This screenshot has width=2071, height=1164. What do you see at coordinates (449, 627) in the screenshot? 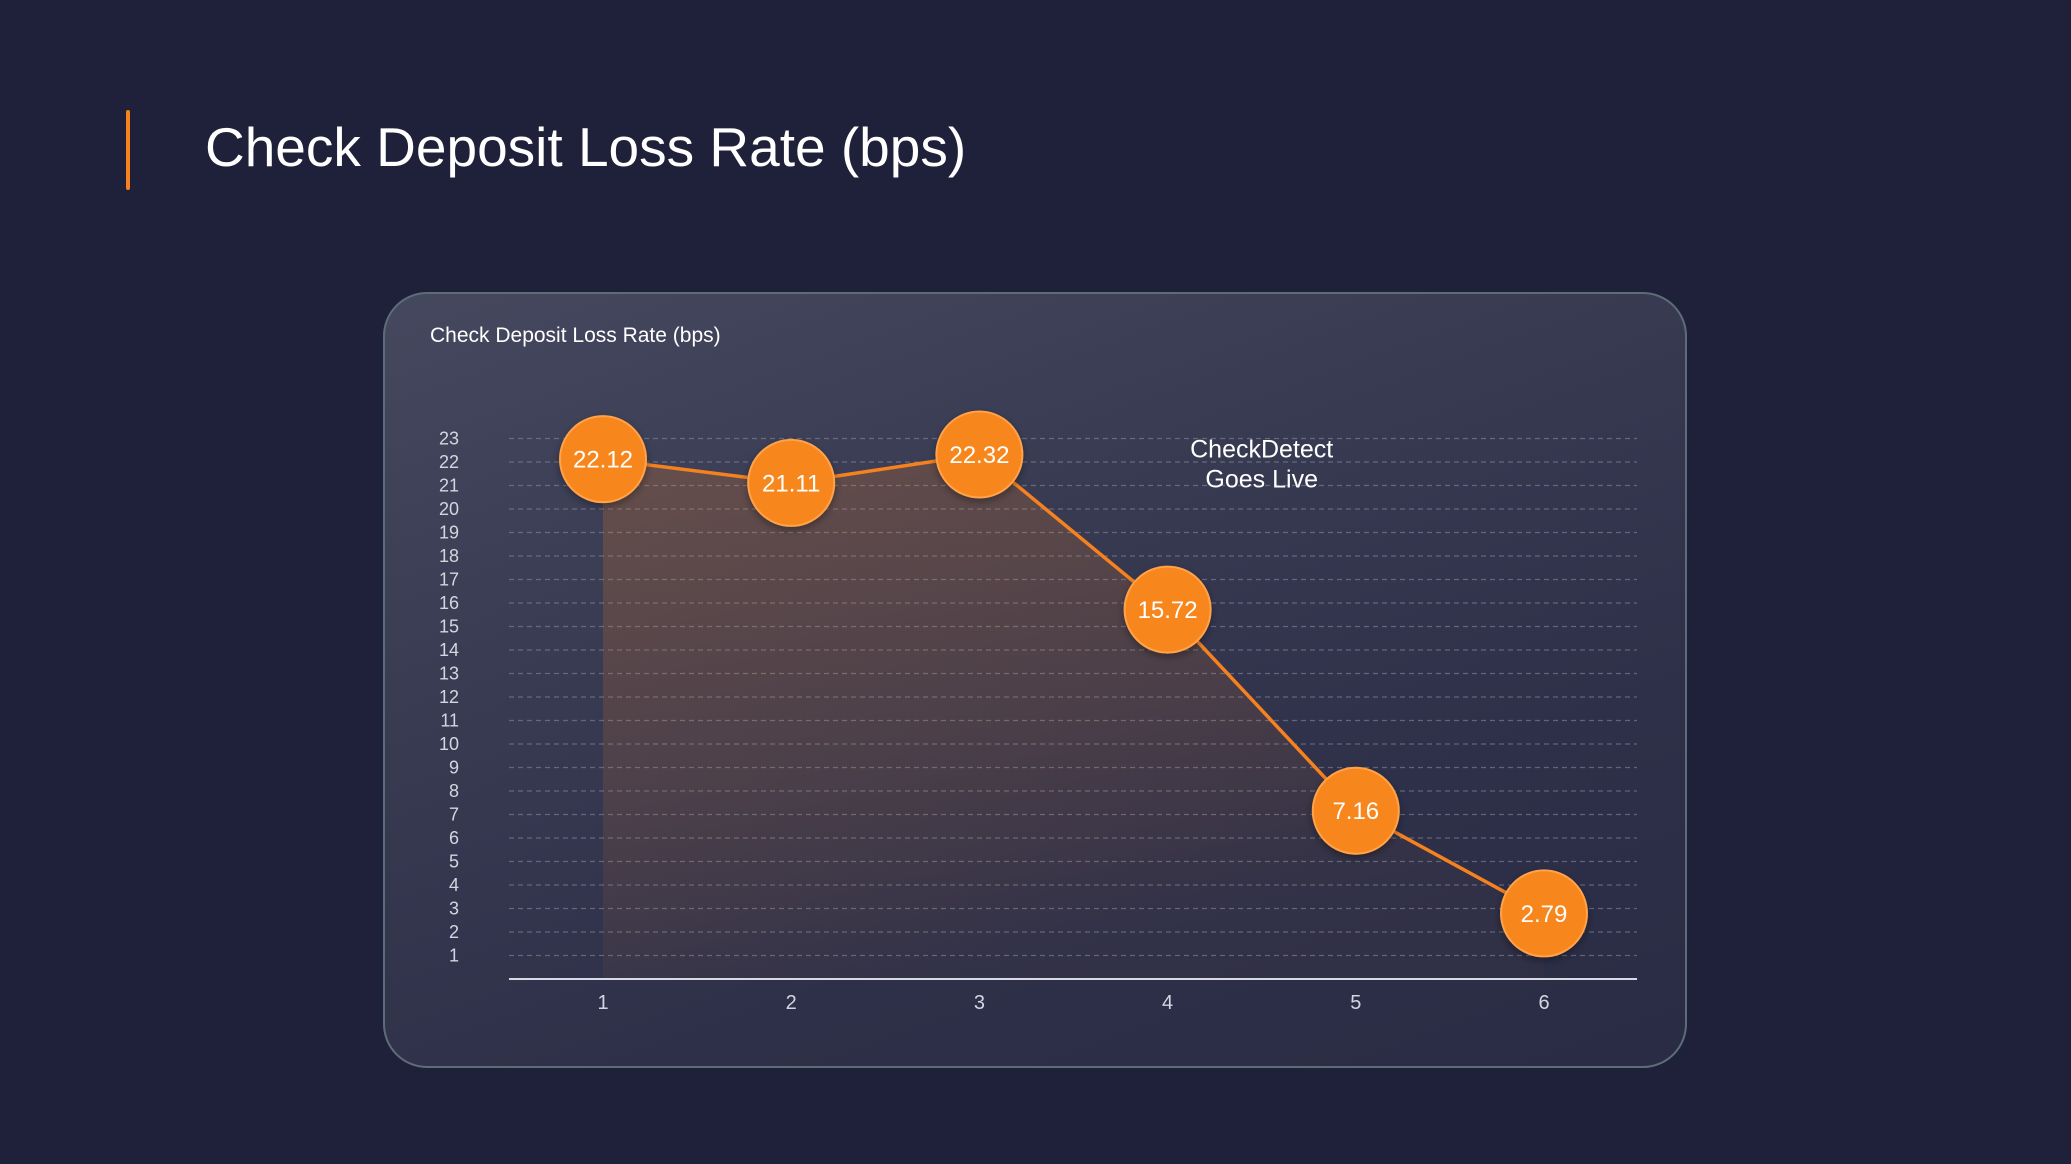
I see `y-tick-label: 15` at bounding box center [449, 627].